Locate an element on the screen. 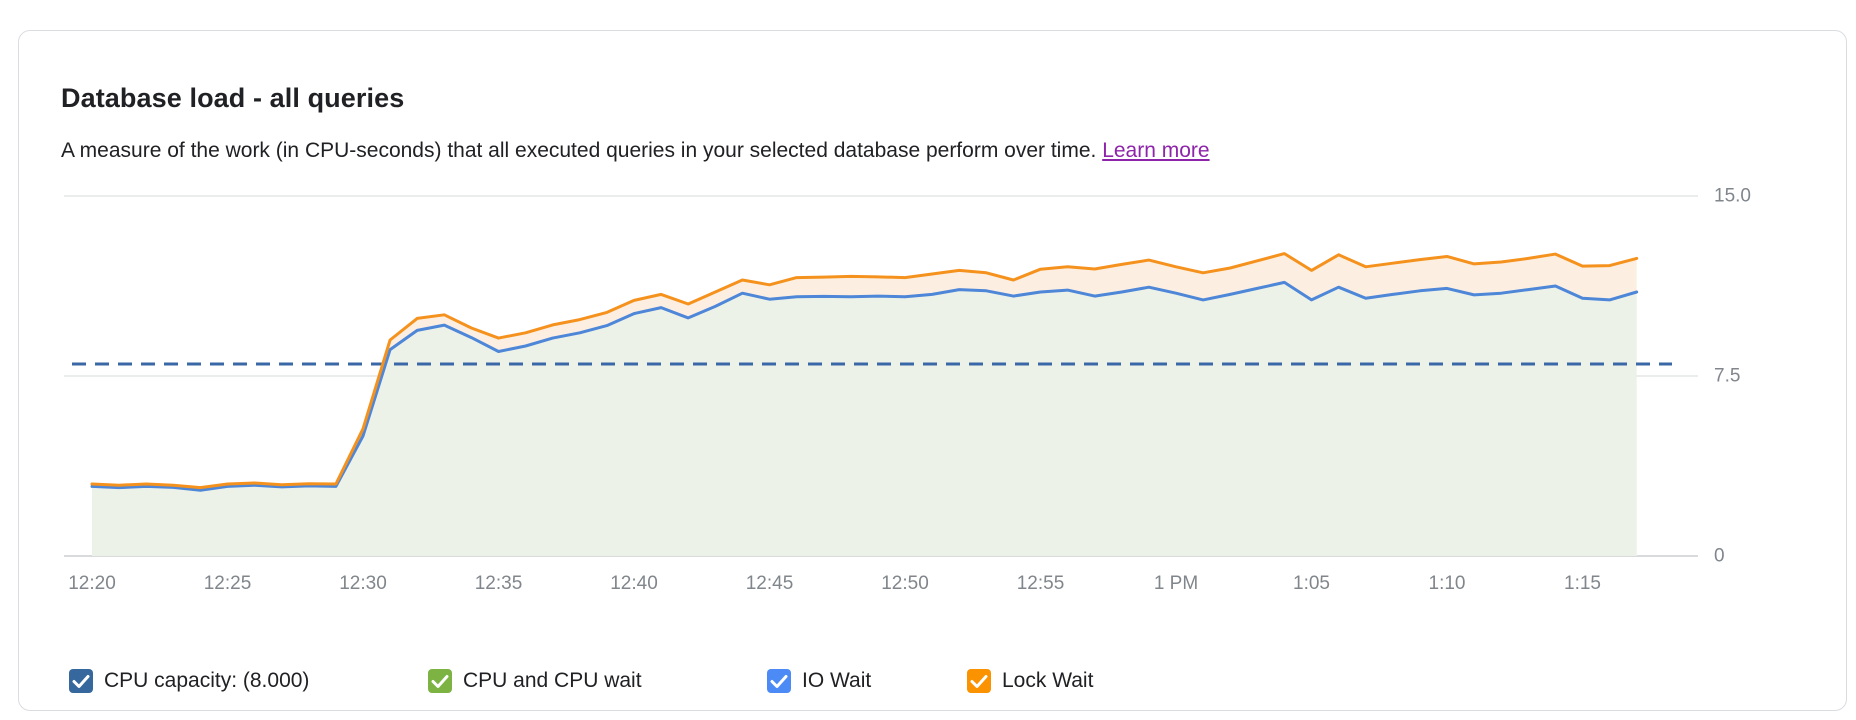 Image resolution: width=1856 pixels, height=720 pixels. legend-checkbox-io-wait is located at coordinates (779, 681).